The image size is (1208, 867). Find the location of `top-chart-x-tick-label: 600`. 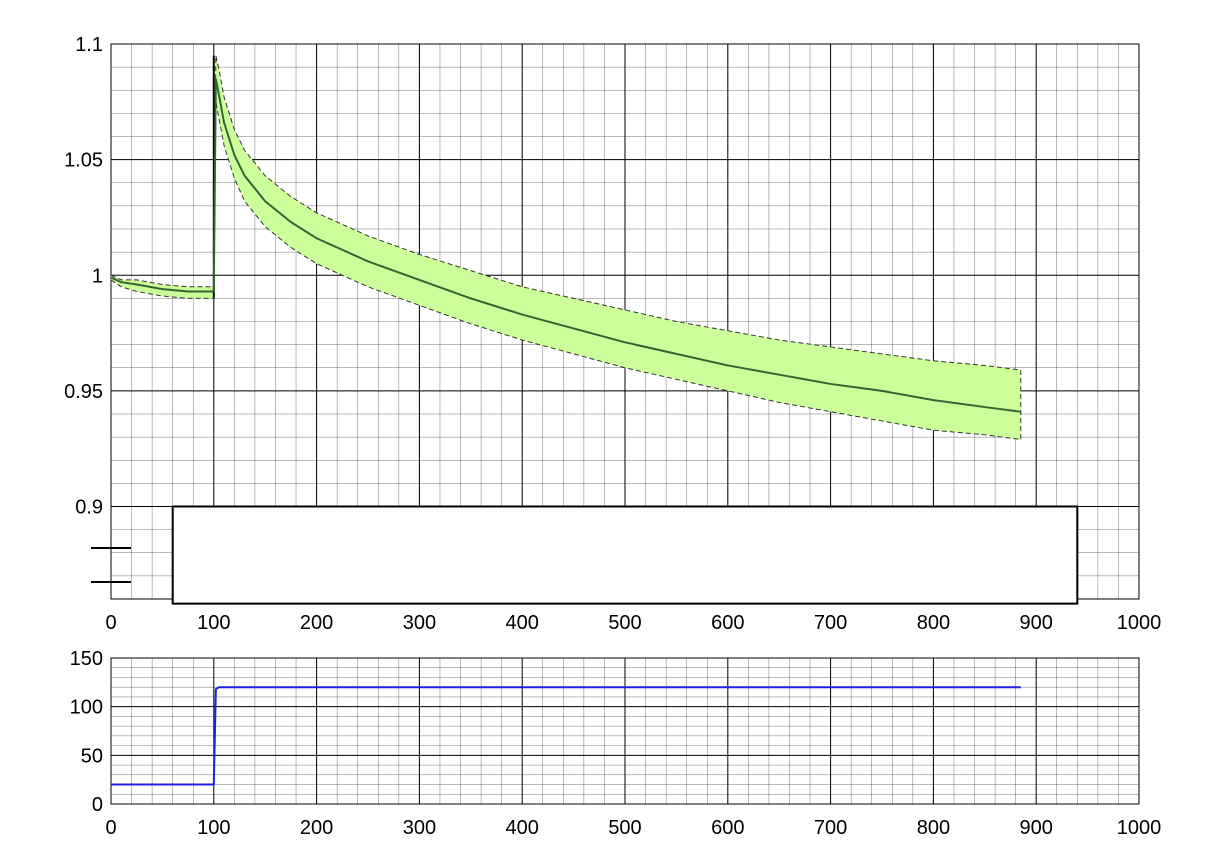

top-chart-x-tick-label: 600 is located at coordinates (727, 623).